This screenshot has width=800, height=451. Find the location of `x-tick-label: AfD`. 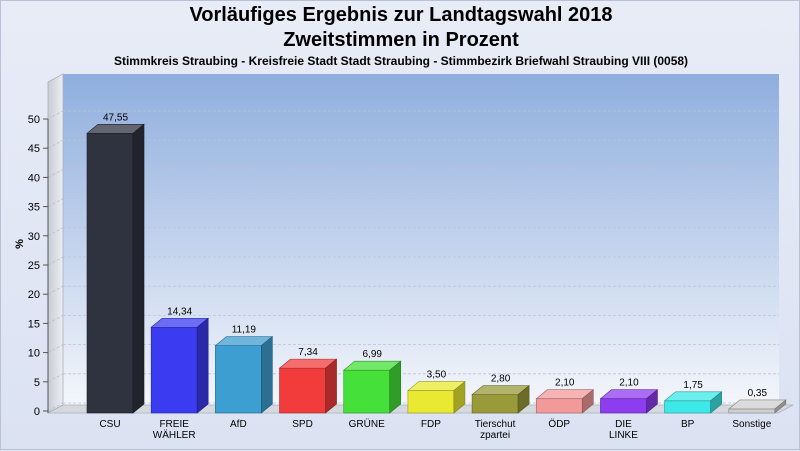

x-tick-label: AfD is located at coordinates (238, 424).